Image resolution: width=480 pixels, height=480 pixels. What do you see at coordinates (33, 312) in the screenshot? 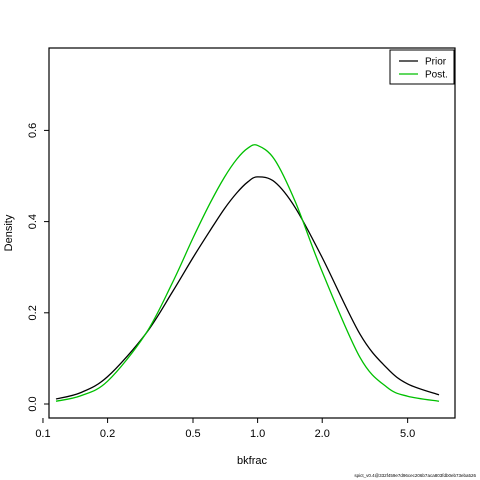
I see `y-tick-label: 0.2` at bounding box center [33, 312].